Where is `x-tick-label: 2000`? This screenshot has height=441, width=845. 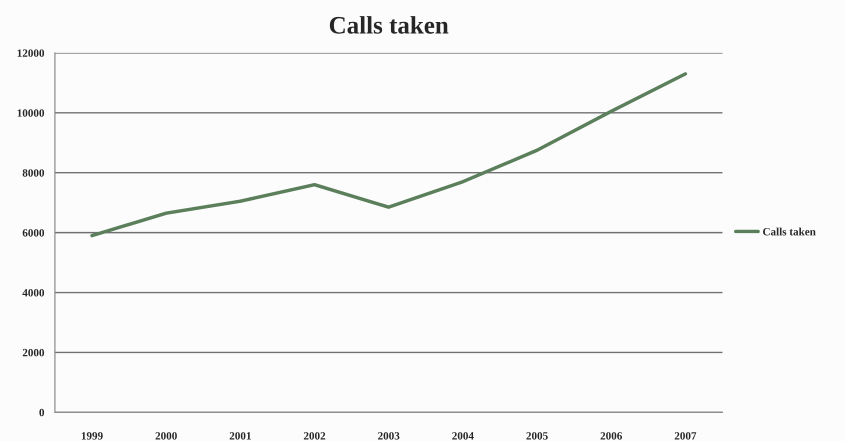 x-tick-label: 2000 is located at coordinates (166, 436).